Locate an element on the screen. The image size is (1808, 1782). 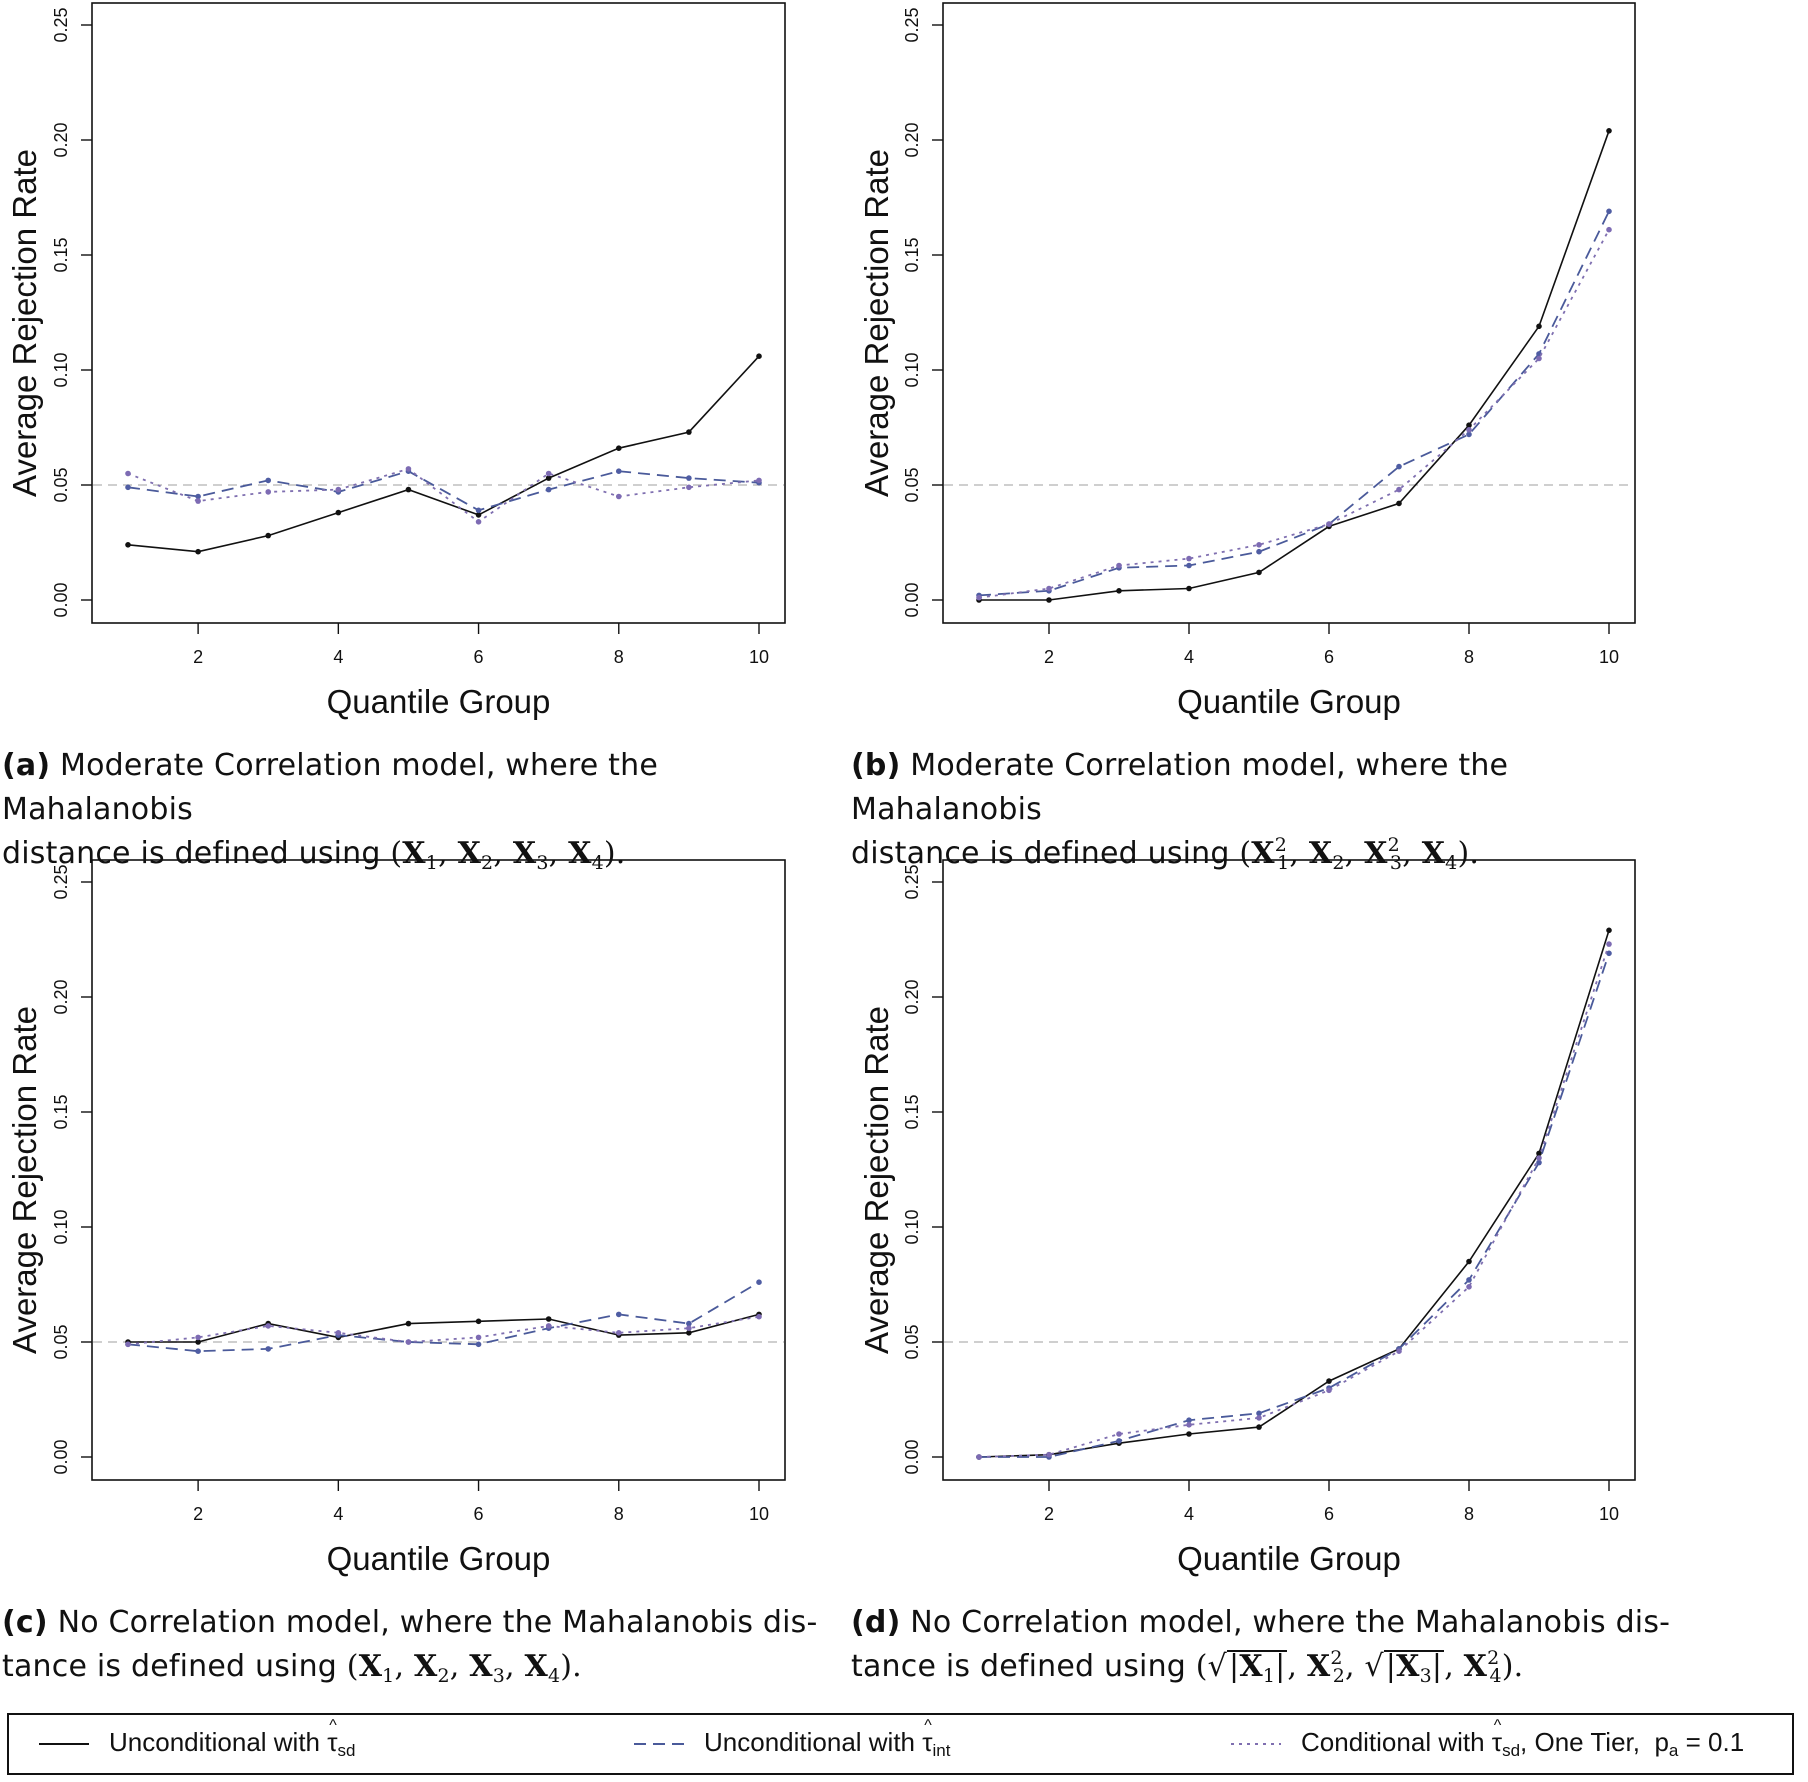
x-tick-label-a-4: 4 is located at coordinates (338, 657).